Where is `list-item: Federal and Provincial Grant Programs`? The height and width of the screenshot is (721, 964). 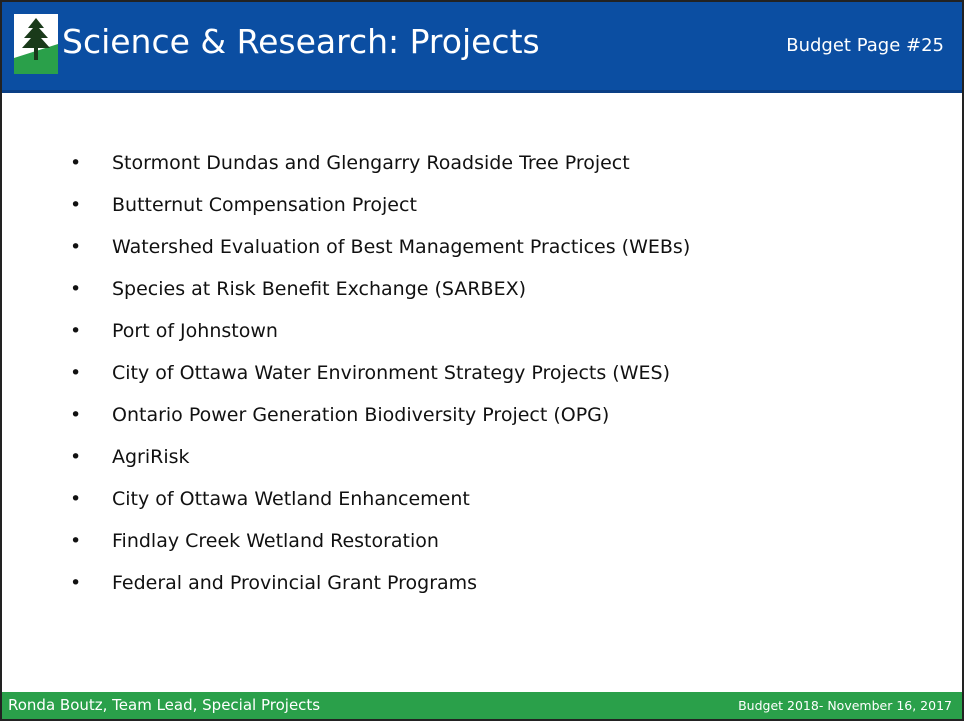
list-item: Federal and Provincial Grant Programs is located at coordinates (380, 589).